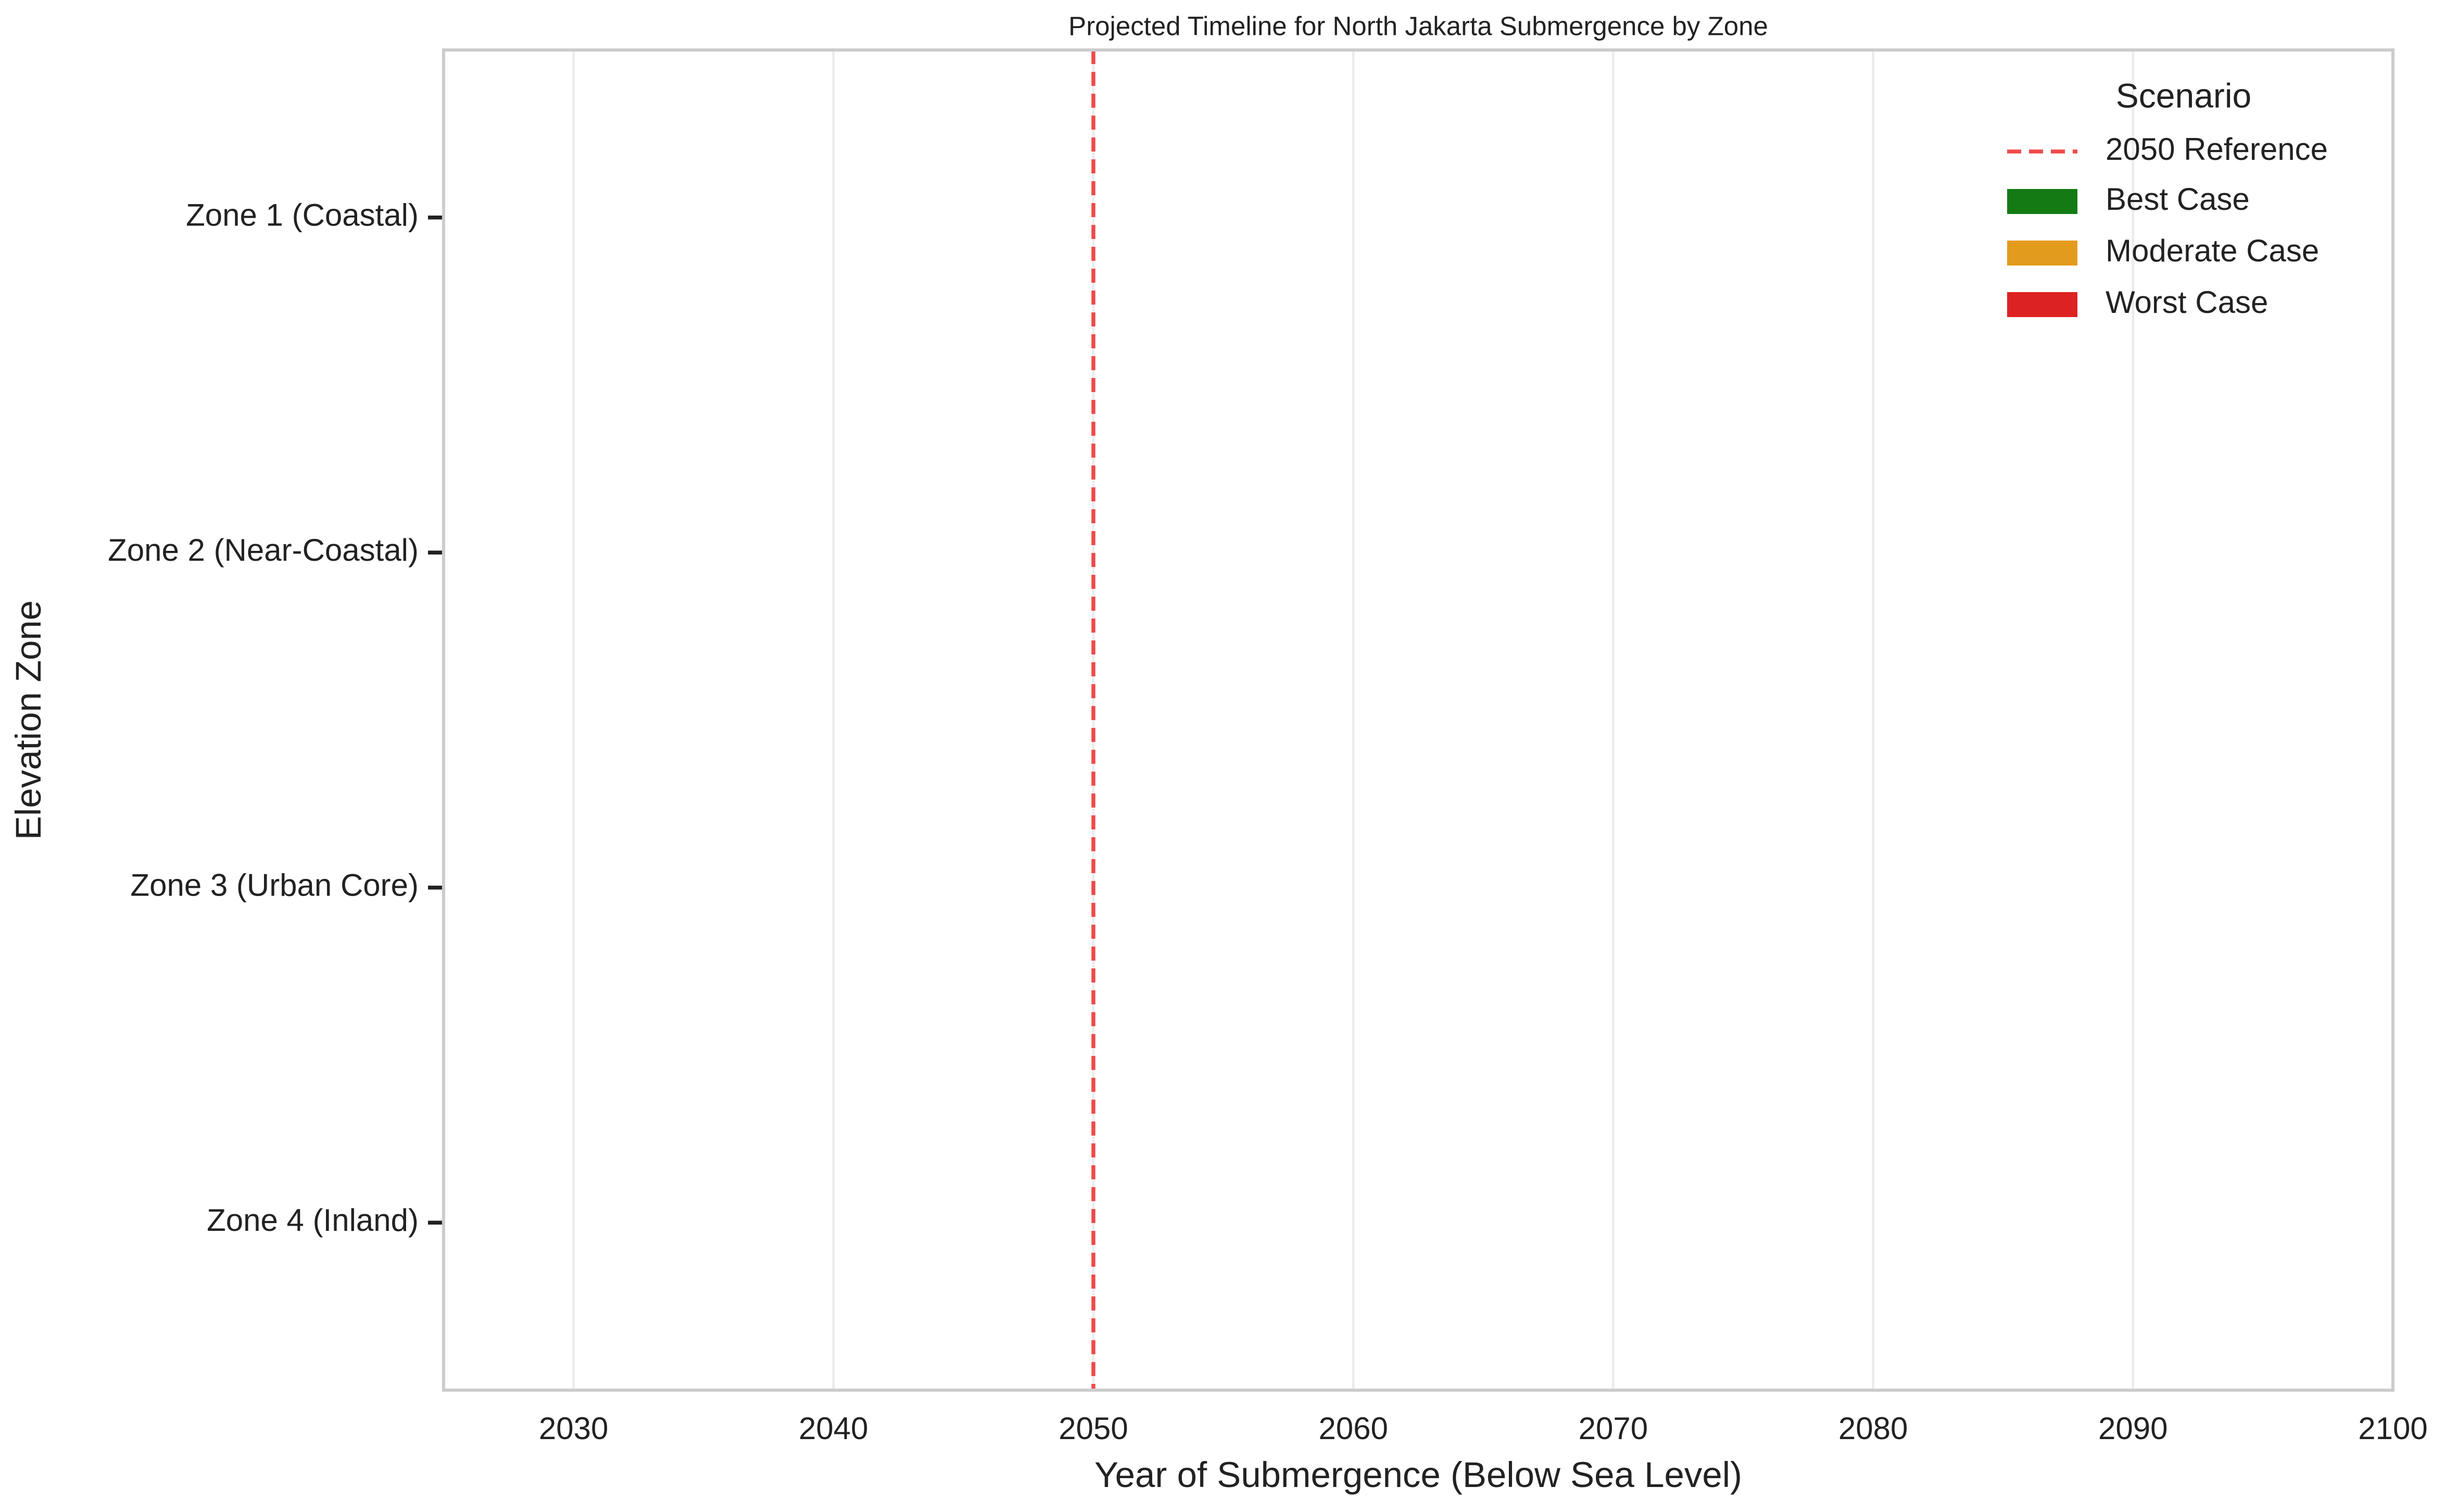  I want to click on y-tick-label: Zone 4 (Inland), so click(313, 1220).